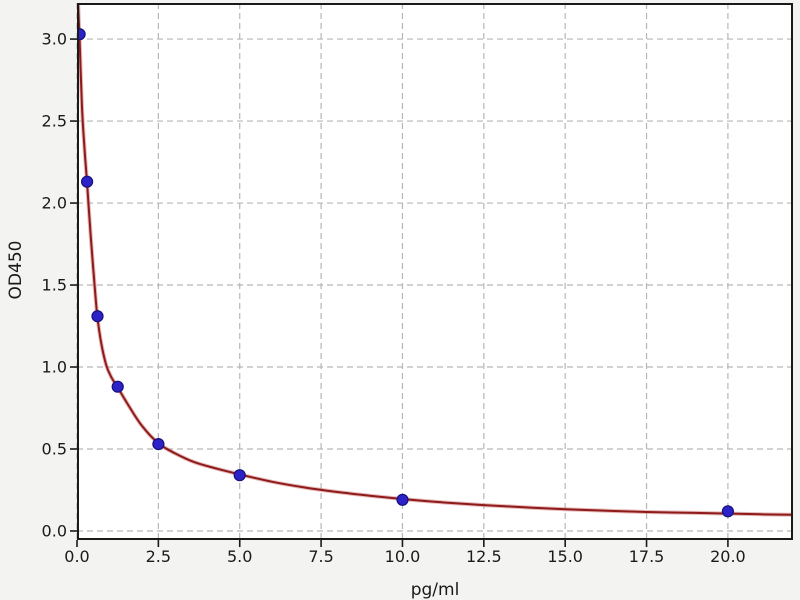 The image size is (800, 600). What do you see at coordinates (403, 556) in the screenshot?
I see `x-tick-label: 10.0` at bounding box center [403, 556].